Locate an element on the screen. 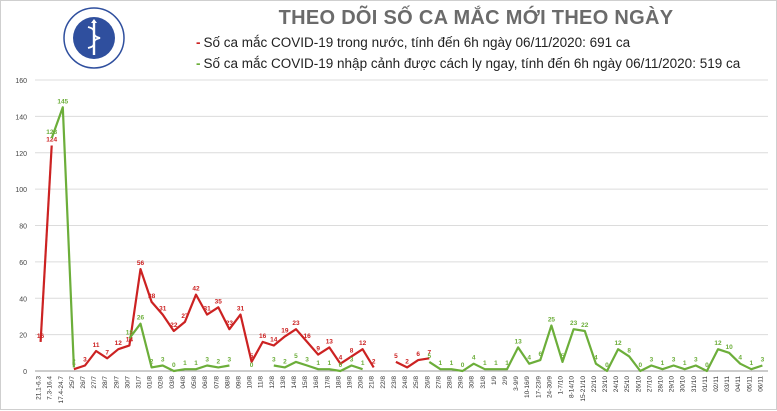  x-tick-label: 26/8 is located at coordinates (427, 382).